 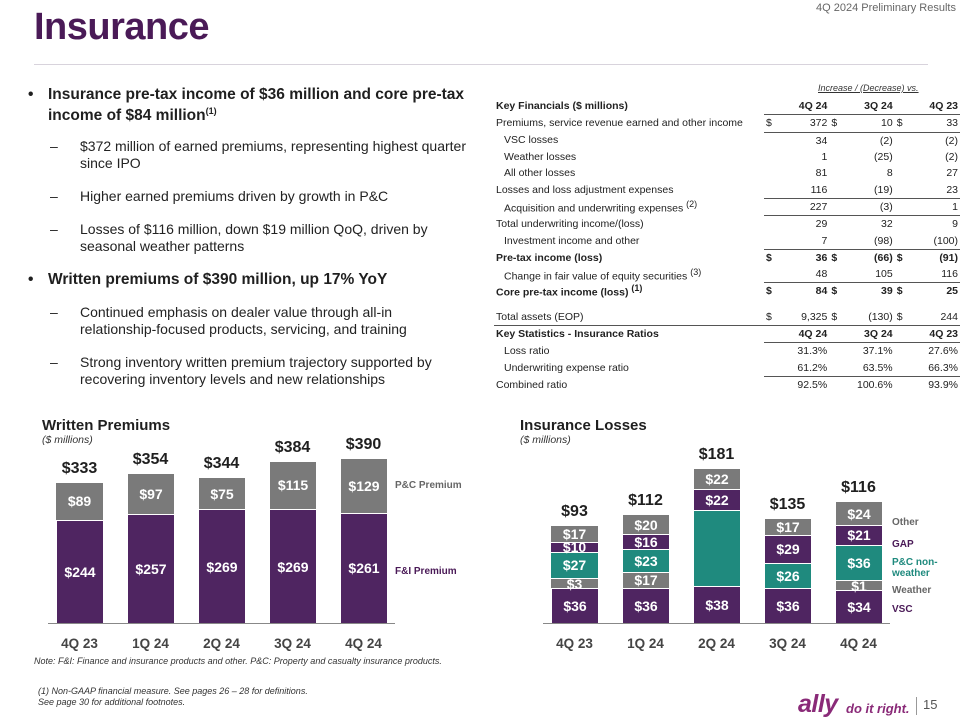 I want to click on table-cell: $ (91), so click(x=927, y=257).